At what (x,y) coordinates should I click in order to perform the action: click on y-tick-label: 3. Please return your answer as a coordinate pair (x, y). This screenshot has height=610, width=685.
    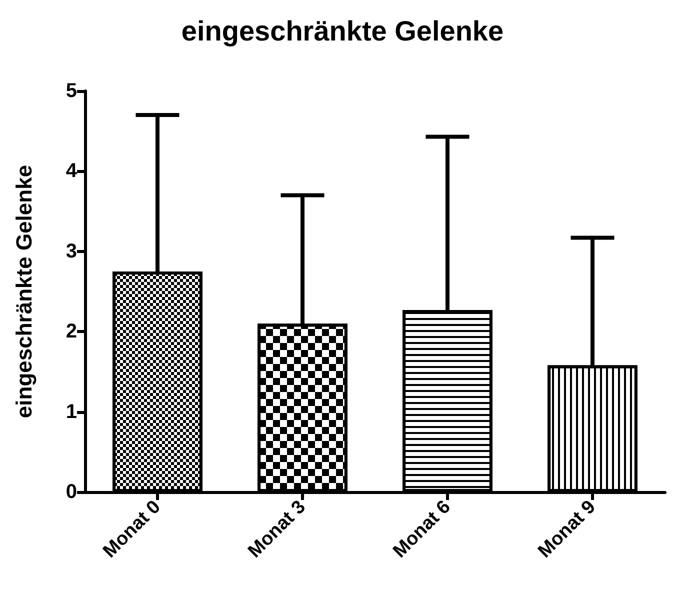
    Looking at the image, I should click on (71, 251).